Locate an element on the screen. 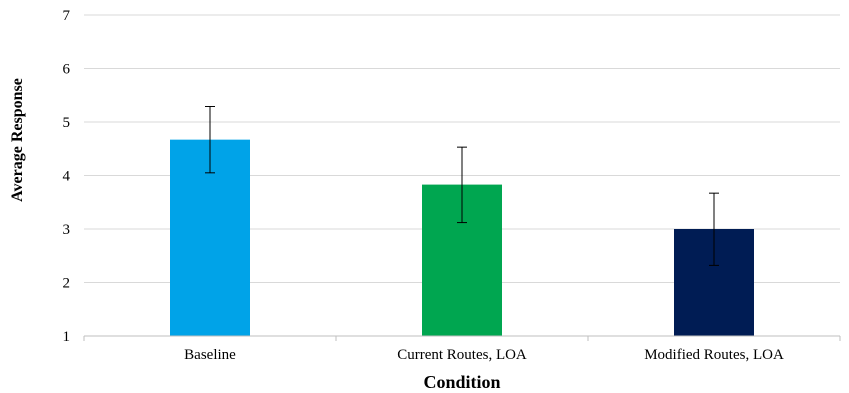  y-tick-labels: 1 2 3 4 5 6 7 is located at coordinates (67, 176).